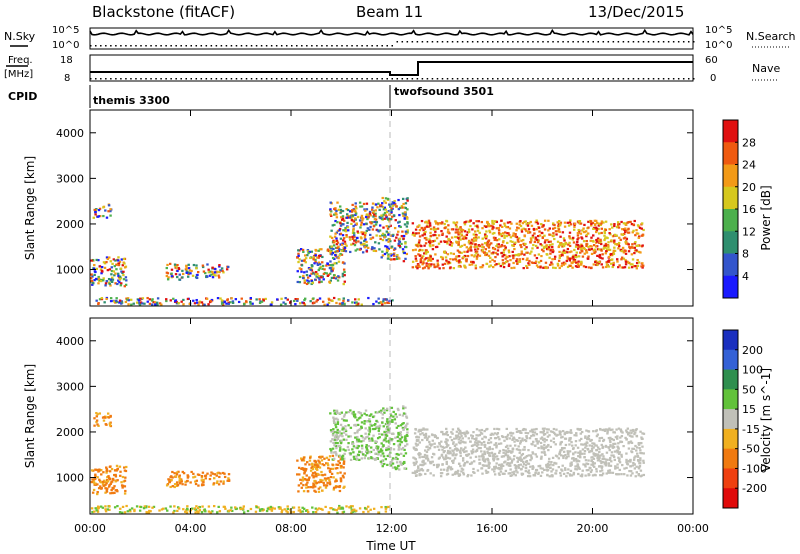 This screenshot has height=554, width=800. What do you see at coordinates (754, 468) in the screenshot?
I see `velocity-colorbar-tick: -100` at bounding box center [754, 468].